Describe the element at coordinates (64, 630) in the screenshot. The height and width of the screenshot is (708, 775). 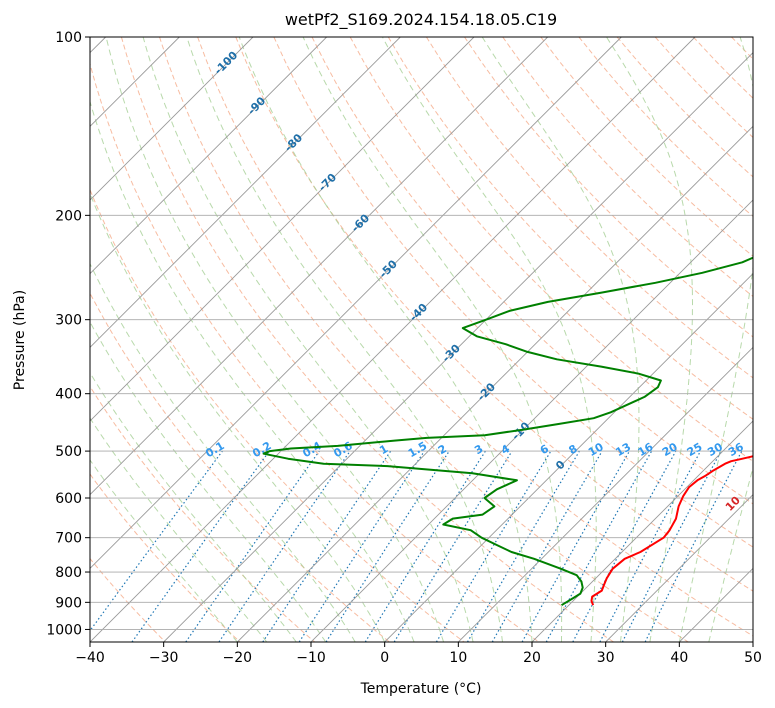
I see `y-tick-label: 1000` at that location.